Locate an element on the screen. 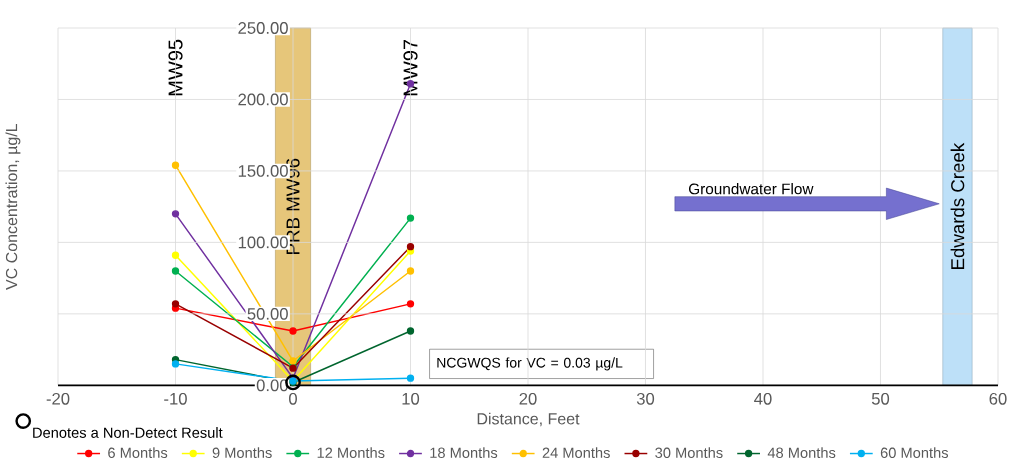 The width and height of the screenshot is (1020, 465). legend-label: 30 Months is located at coordinates (689, 452).